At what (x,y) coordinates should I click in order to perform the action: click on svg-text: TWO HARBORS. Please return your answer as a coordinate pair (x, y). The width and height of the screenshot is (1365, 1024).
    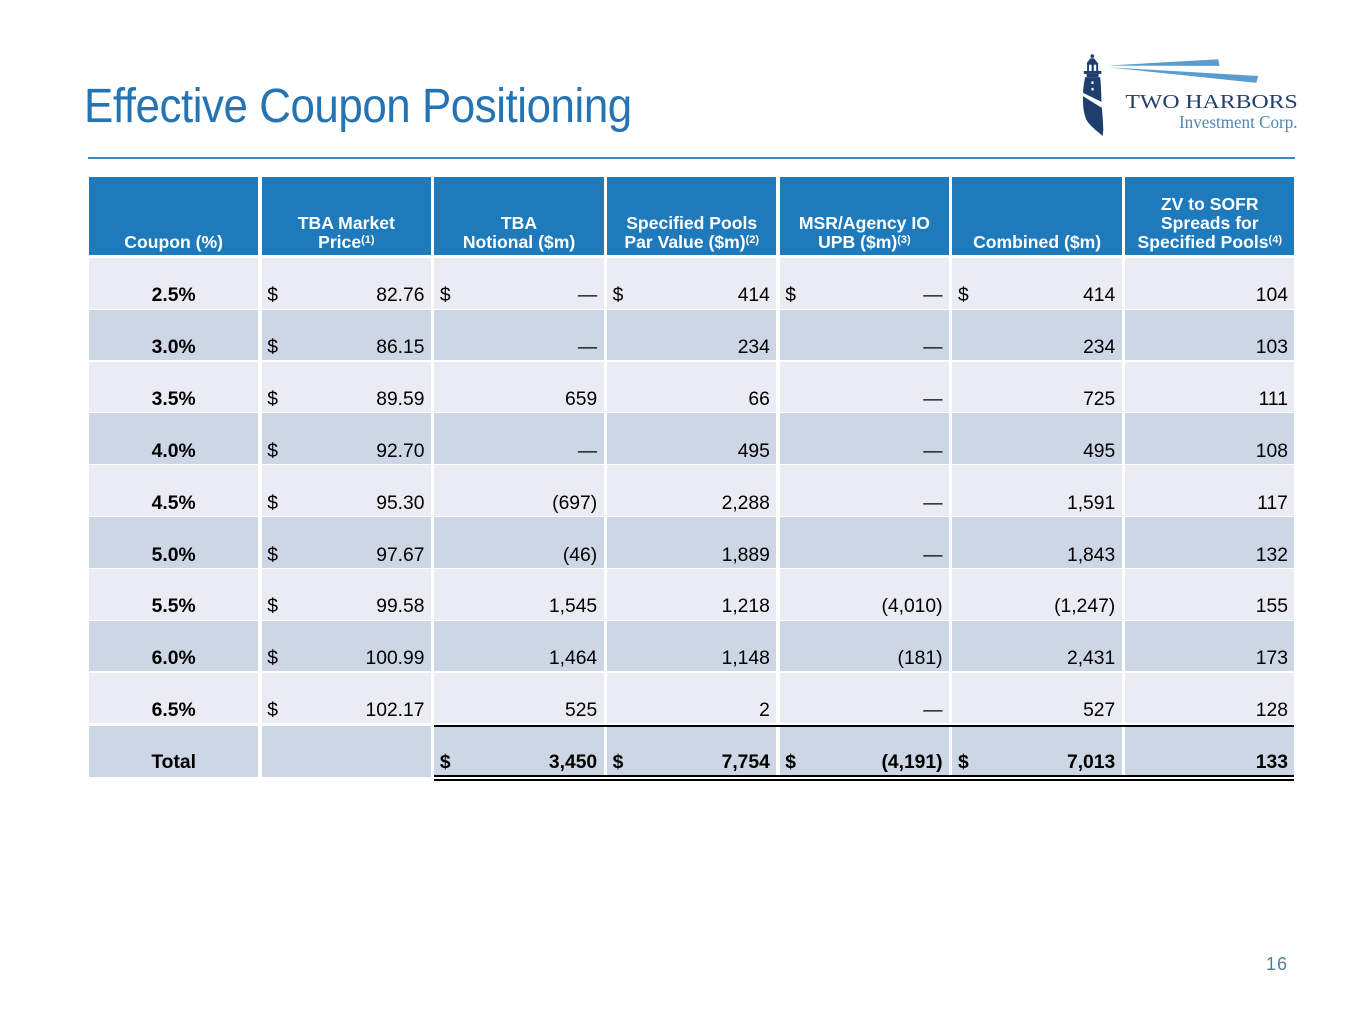
    Looking at the image, I should click on (1211, 102).